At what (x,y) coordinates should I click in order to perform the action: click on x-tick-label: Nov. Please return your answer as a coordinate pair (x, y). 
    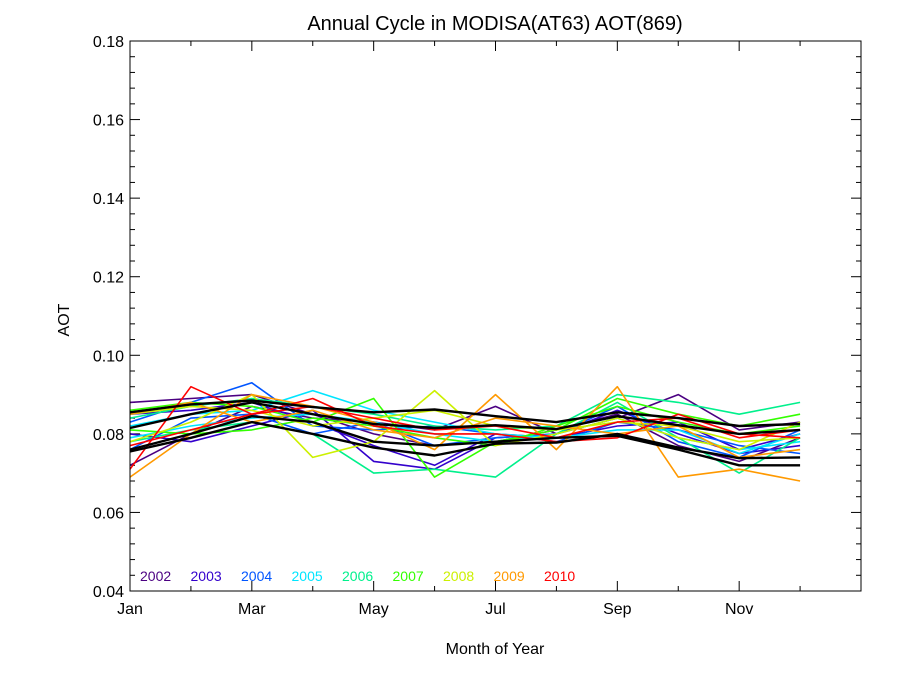
    Looking at the image, I should click on (739, 609).